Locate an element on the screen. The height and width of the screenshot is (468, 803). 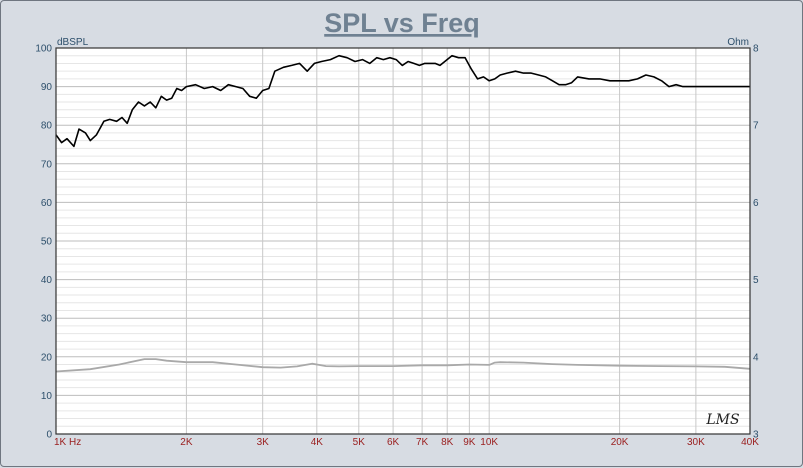
right-tick-label: 3 is located at coordinates (756, 435).